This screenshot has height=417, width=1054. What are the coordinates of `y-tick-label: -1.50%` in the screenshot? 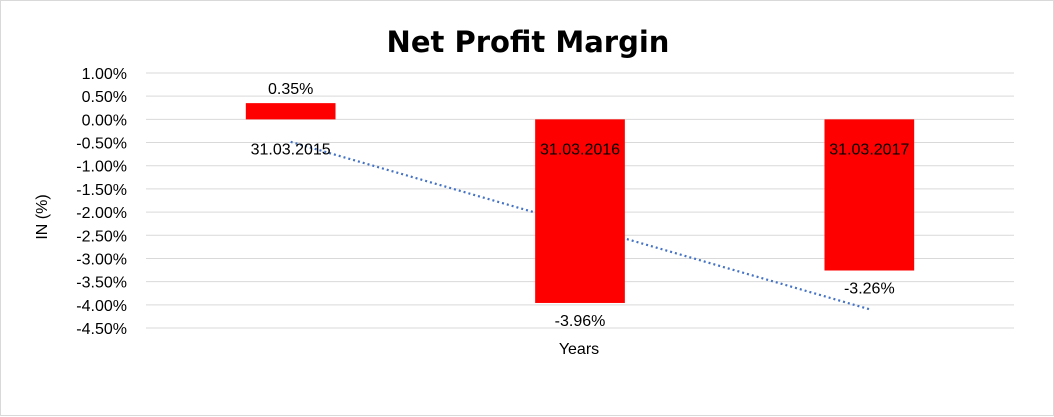 It's located at (101, 190).